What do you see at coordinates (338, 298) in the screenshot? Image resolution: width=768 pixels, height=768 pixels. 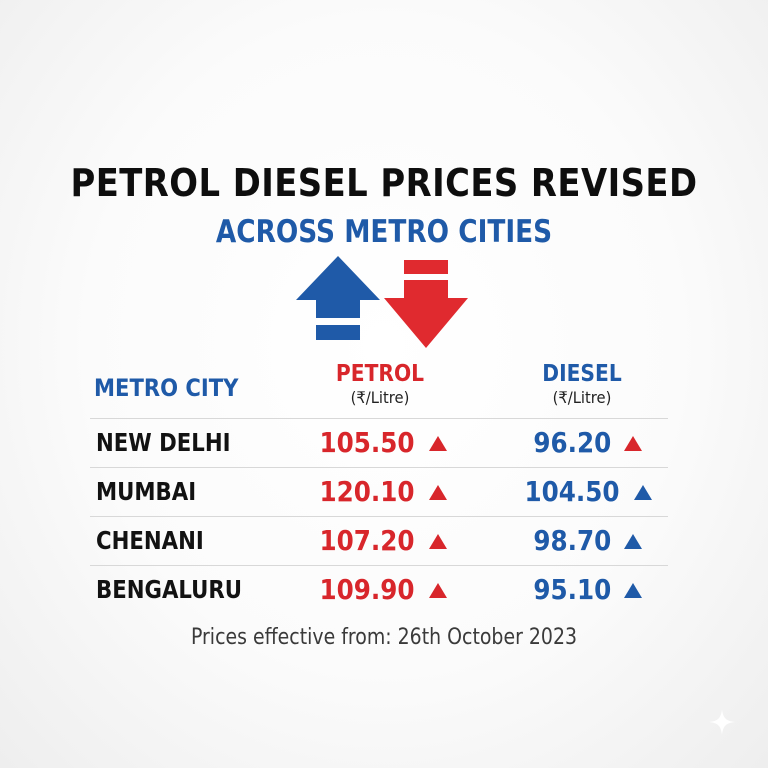 I see `arrow-up-icon` at bounding box center [338, 298].